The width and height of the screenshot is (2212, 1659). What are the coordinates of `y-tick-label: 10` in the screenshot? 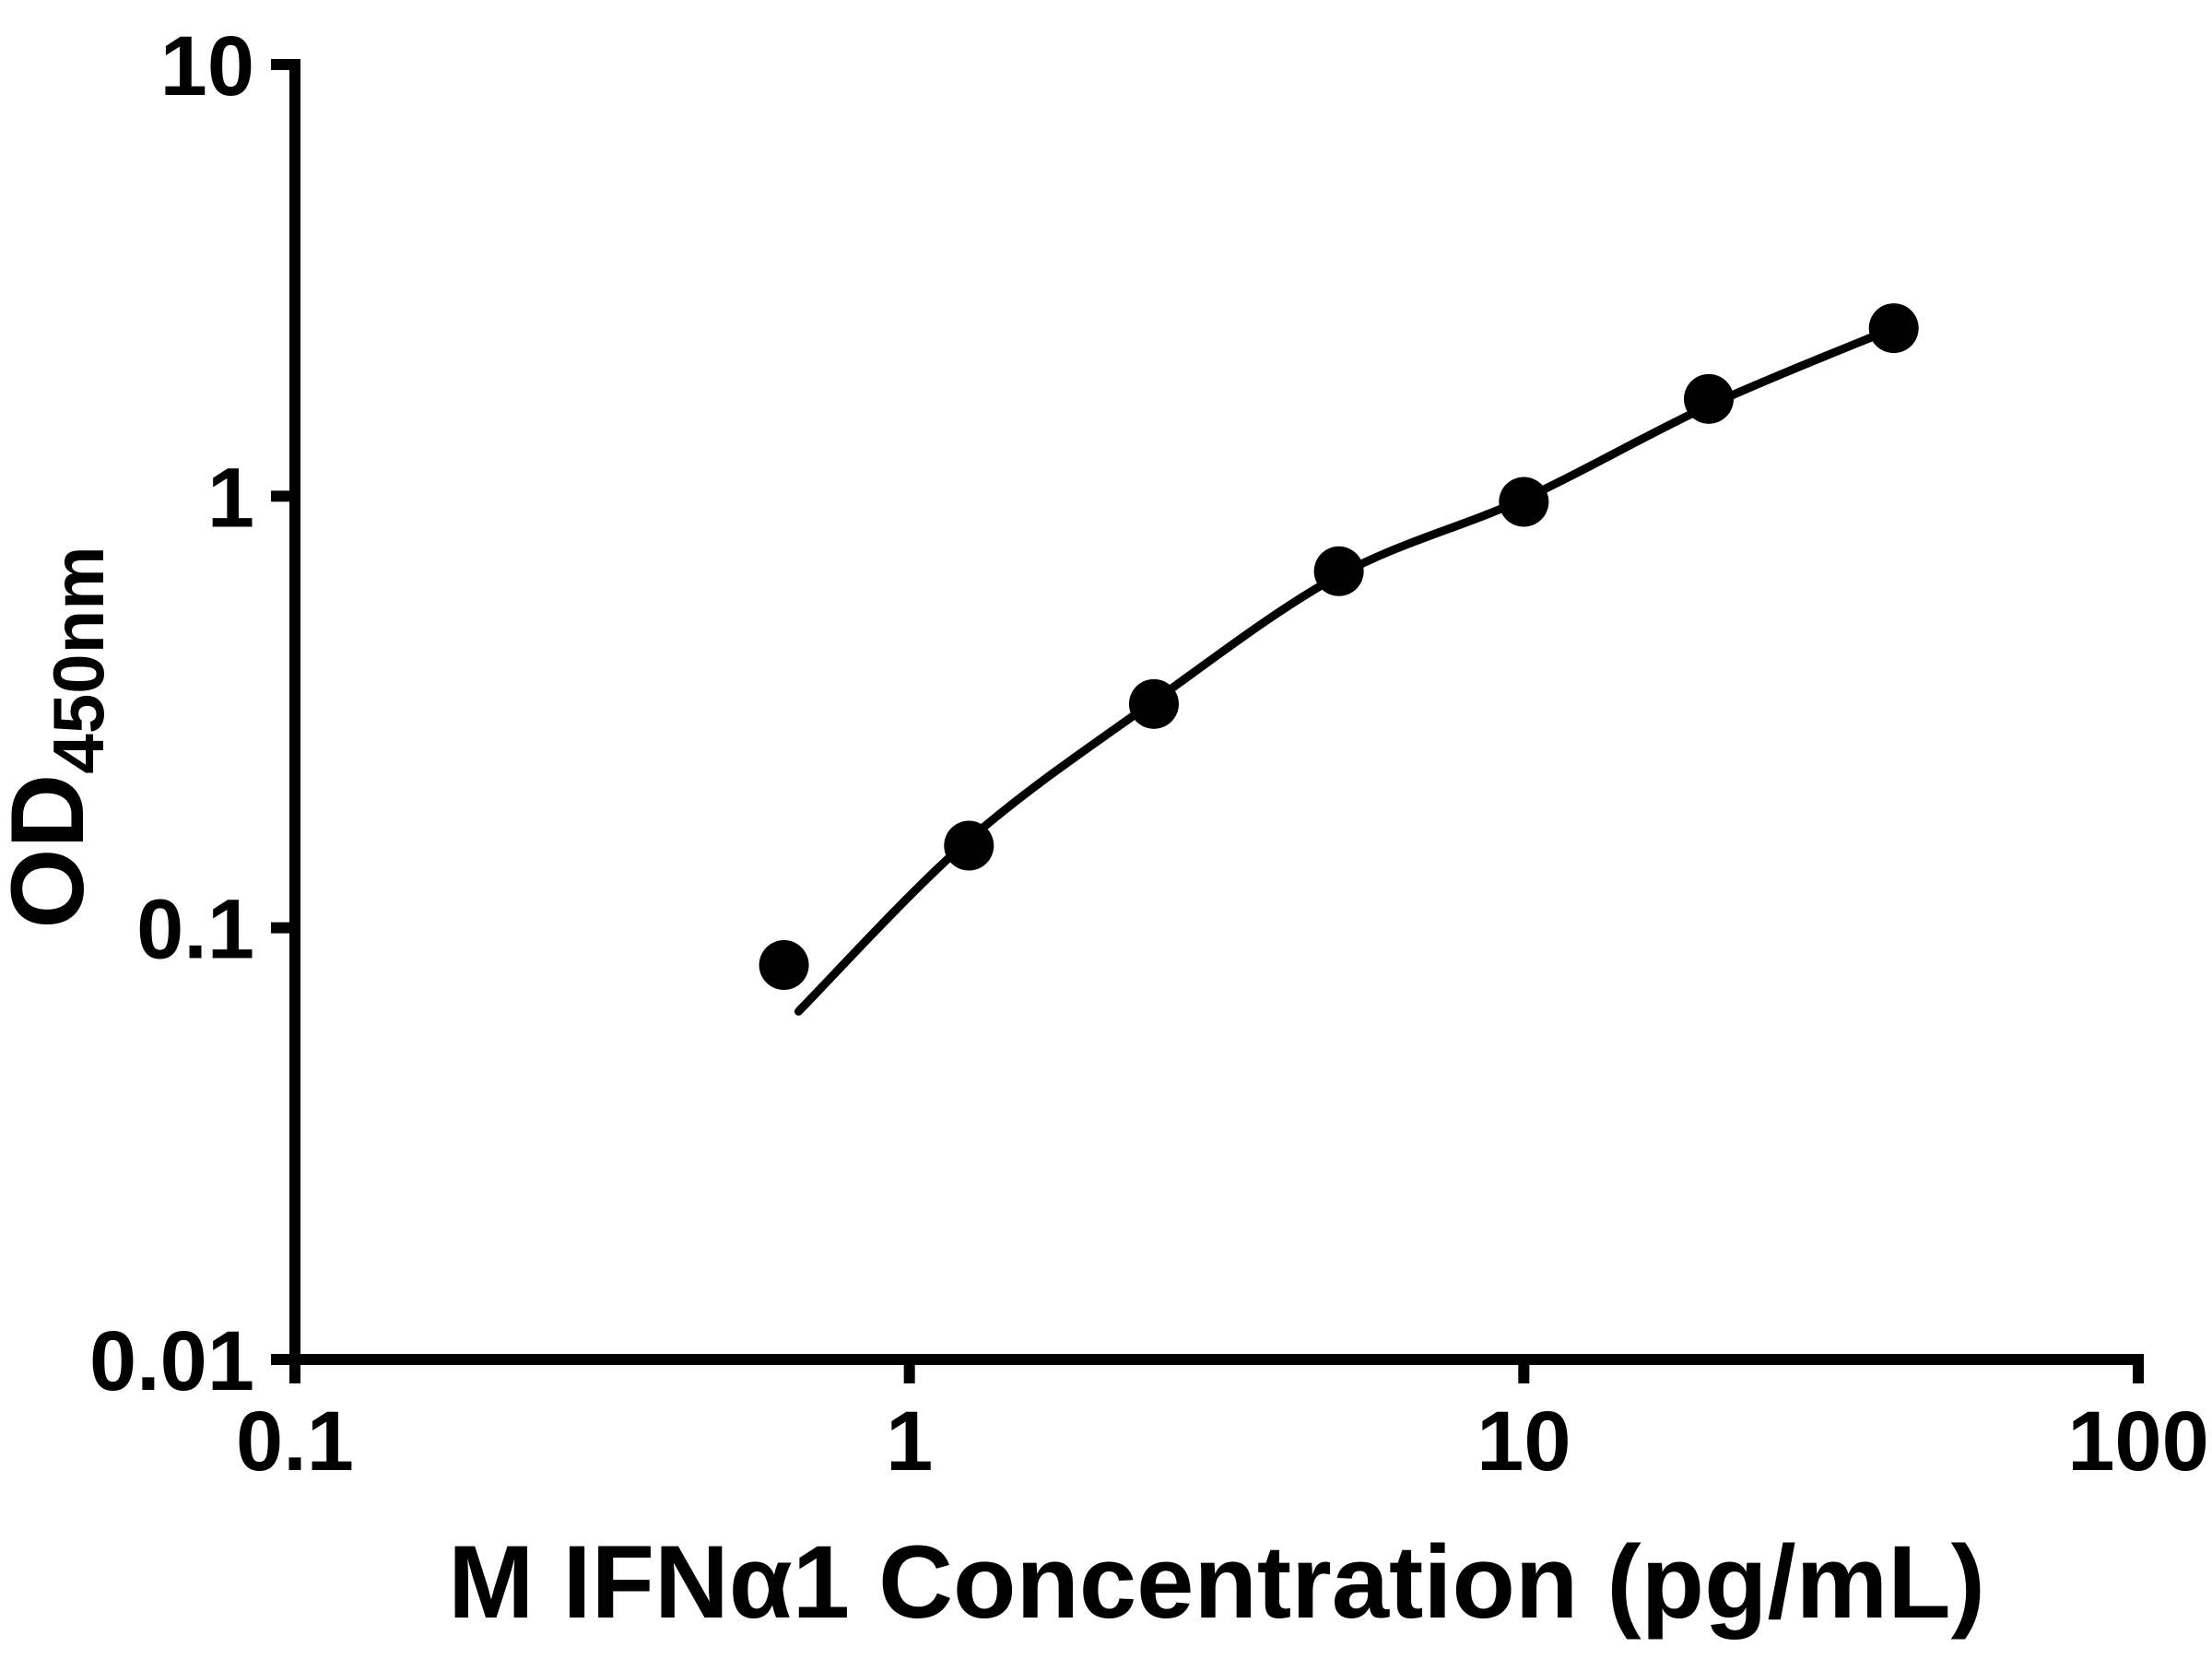 It's located at (207, 66).